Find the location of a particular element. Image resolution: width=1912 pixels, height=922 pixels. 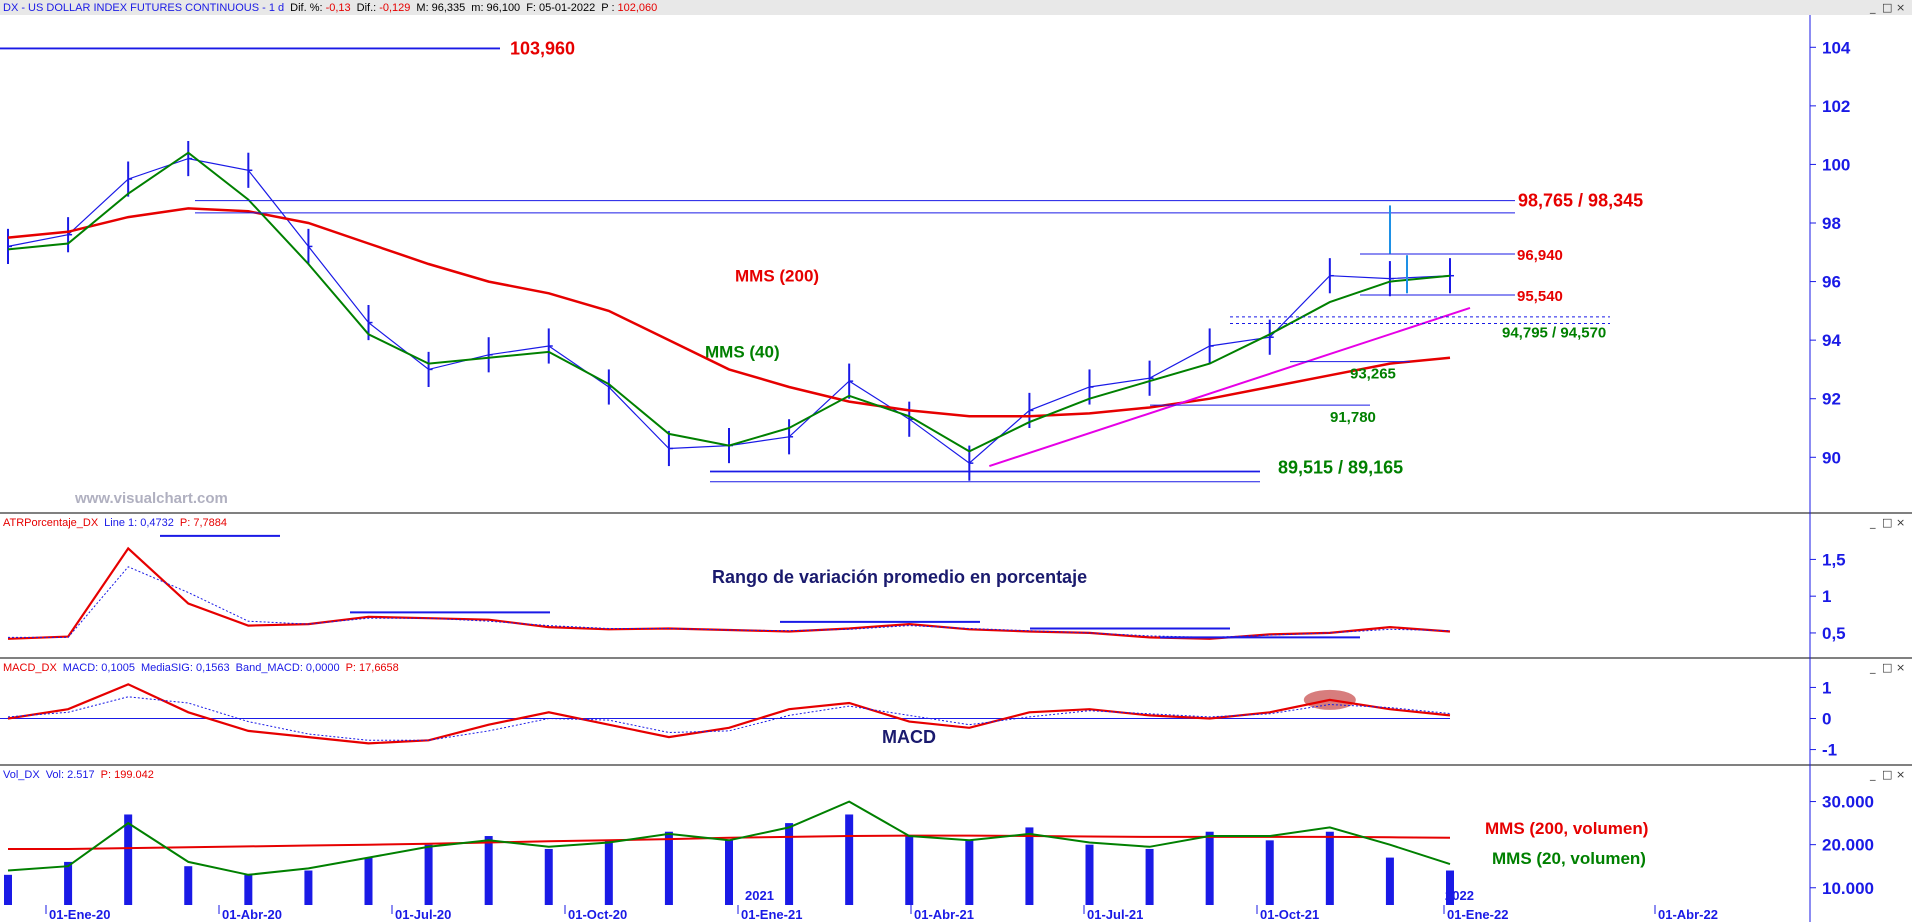

y-tick-label: 96 is located at coordinates (1831, 282).